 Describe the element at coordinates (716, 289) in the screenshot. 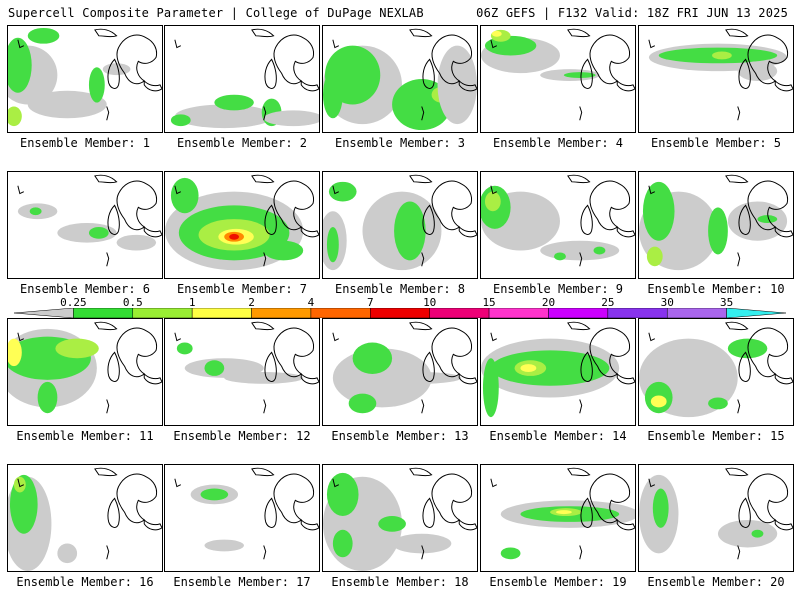

I see `member-label: Ensemble Member: 10` at that location.